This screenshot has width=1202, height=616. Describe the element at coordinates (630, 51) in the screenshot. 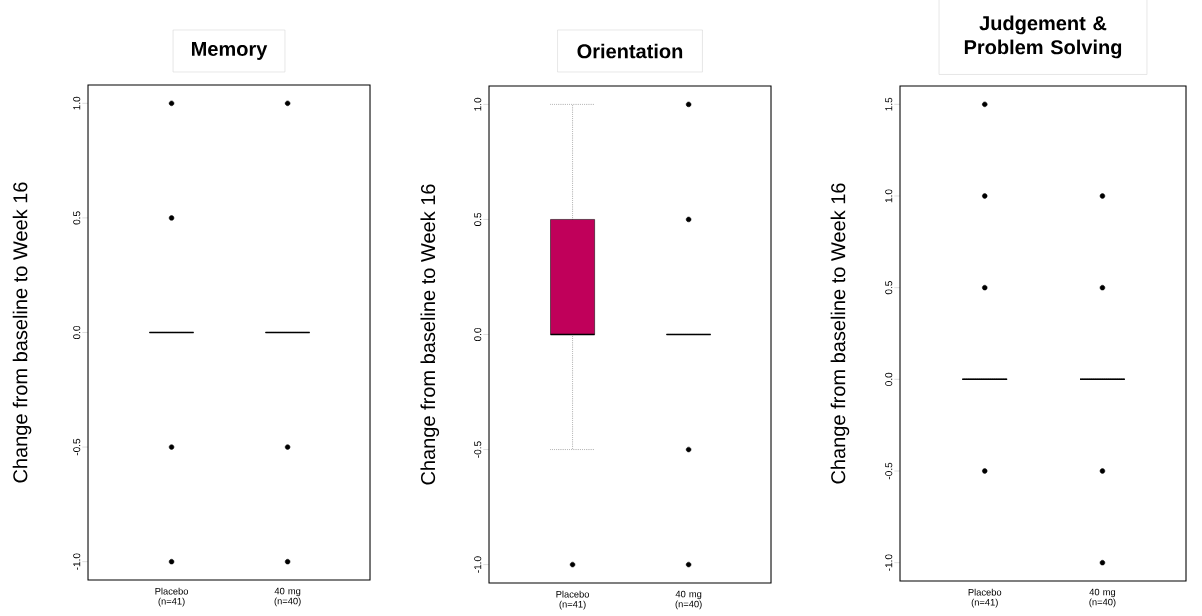

I see `chart-title: Orientation` at that location.